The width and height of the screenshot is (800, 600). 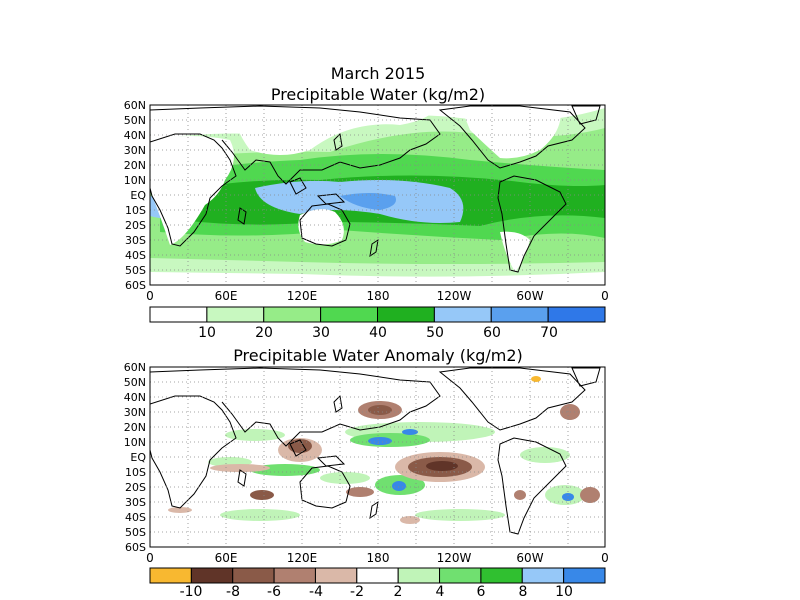 What do you see at coordinates (138, 195) in the screenshot?
I see `top-lat-label: EQ` at bounding box center [138, 195].